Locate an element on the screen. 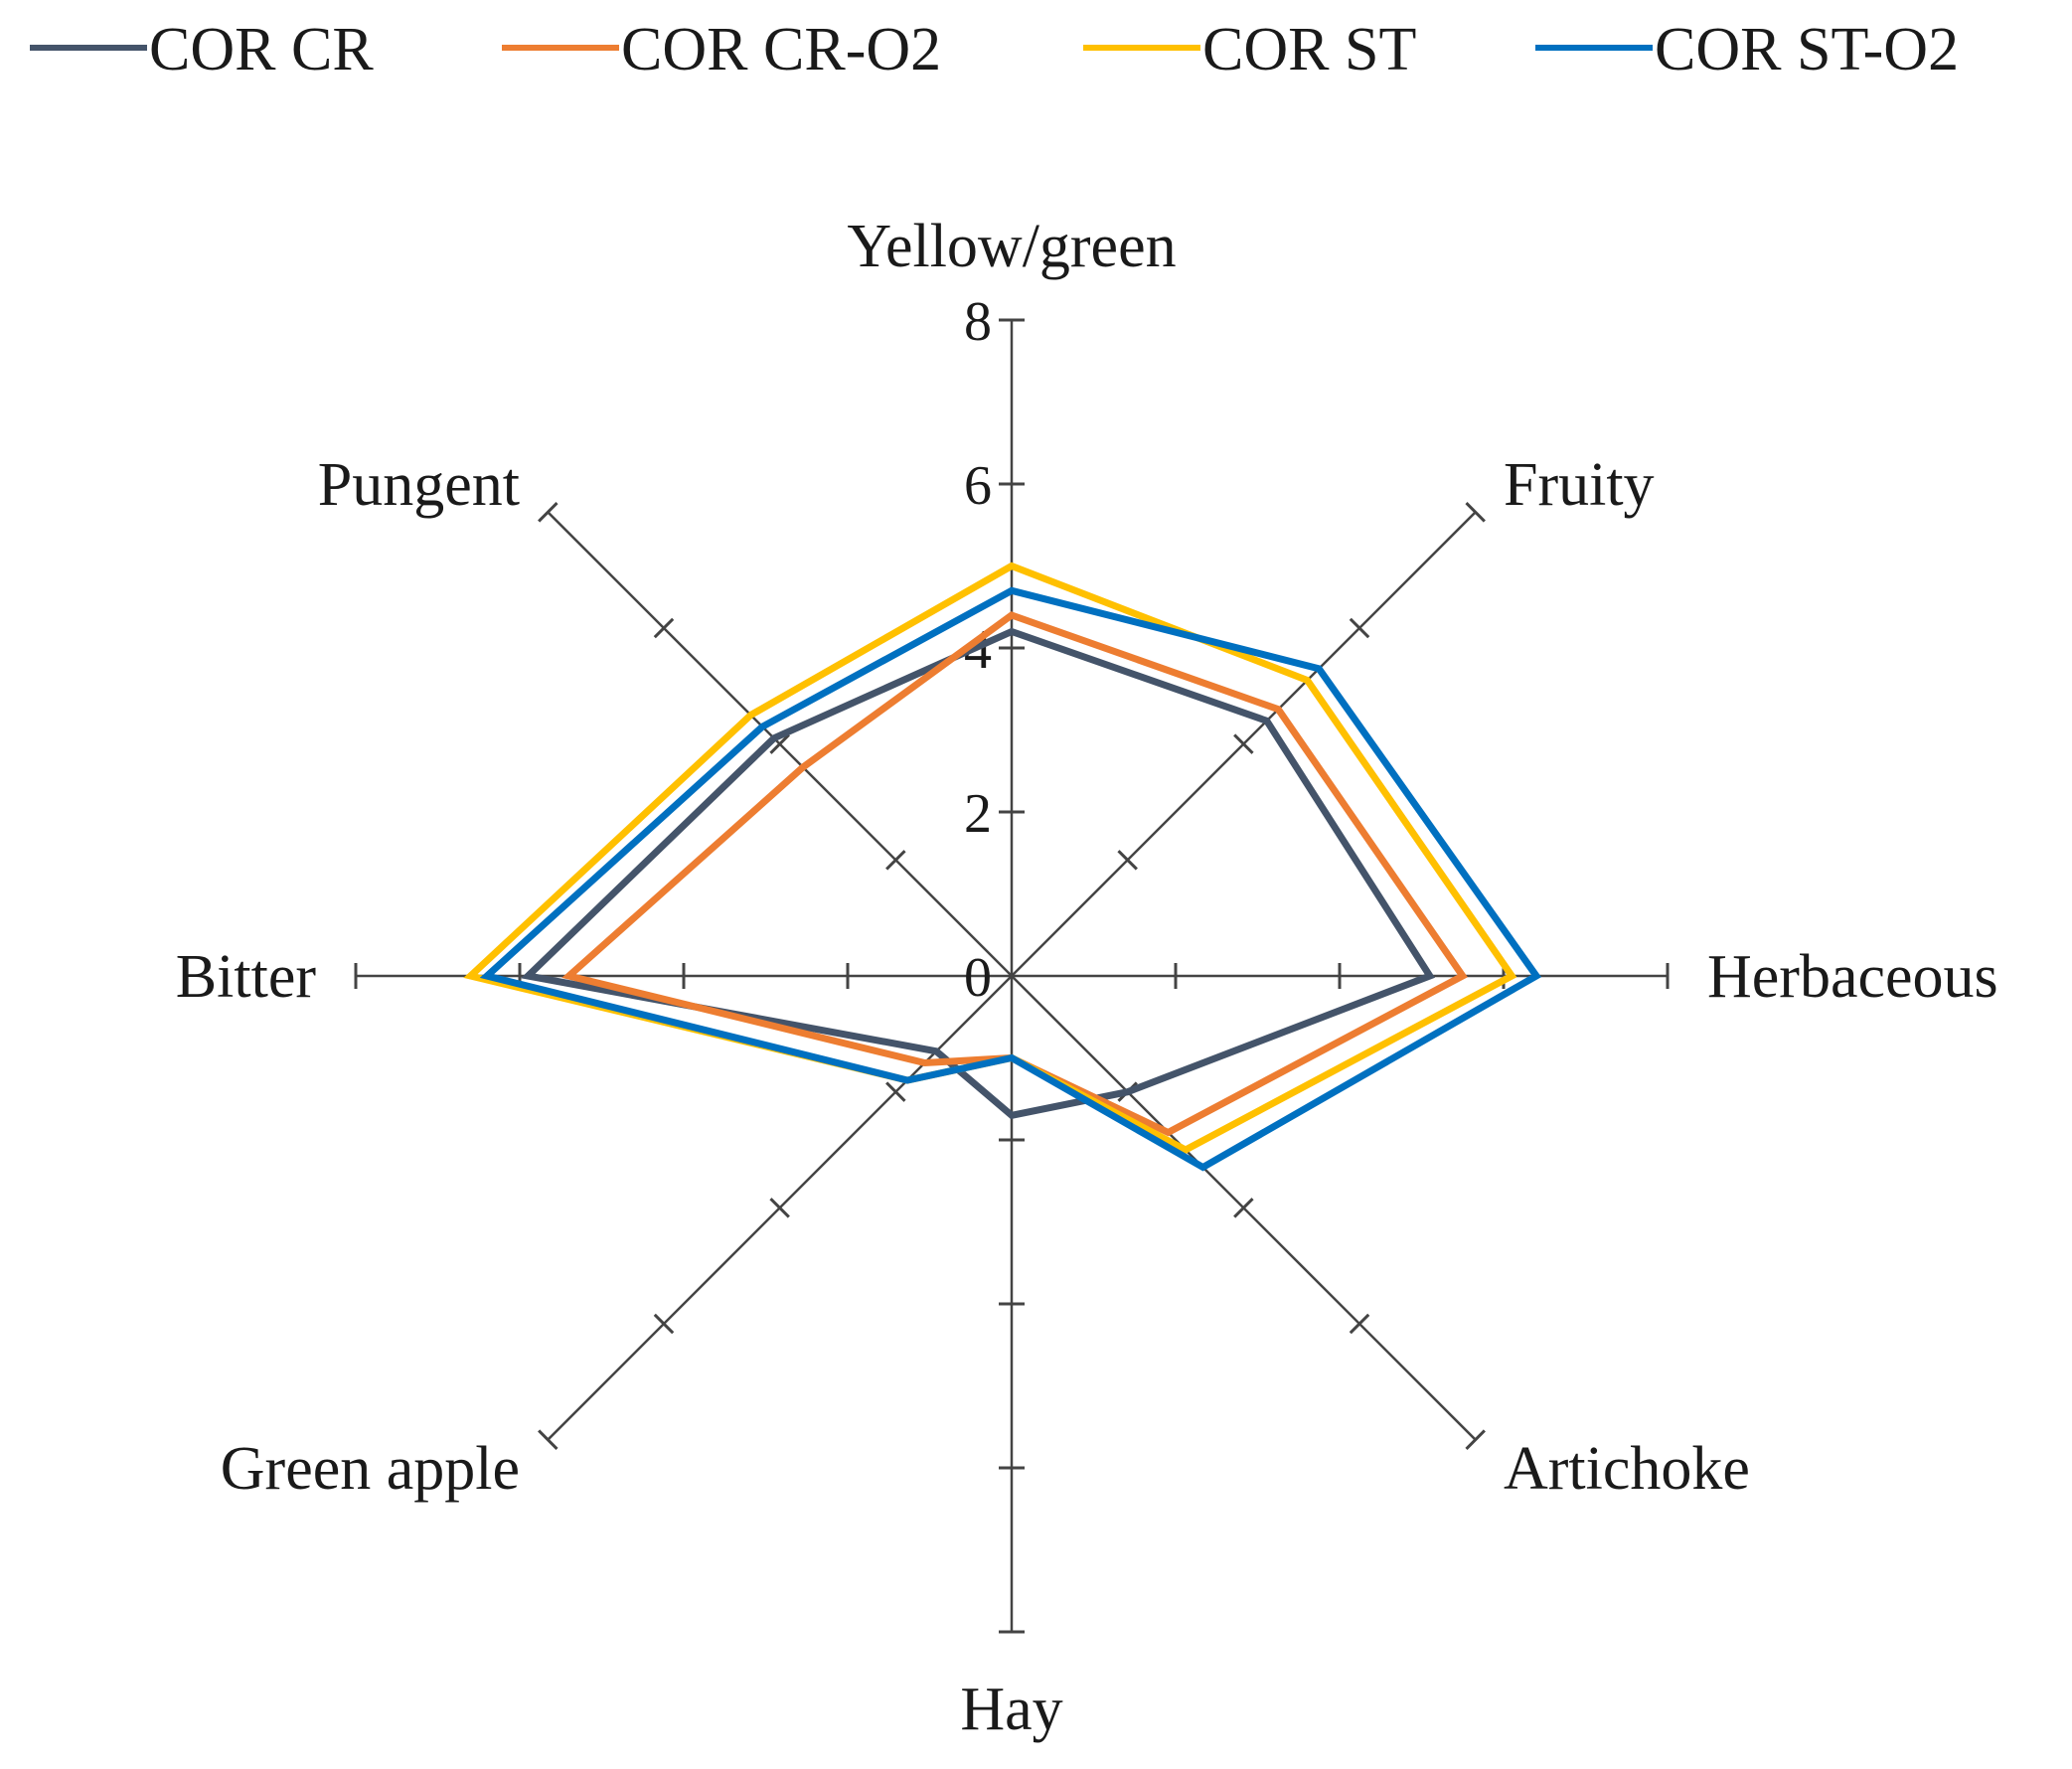 The height and width of the screenshot is (1769, 2072). axis-label-bitter: Bitter is located at coordinates (246, 977).